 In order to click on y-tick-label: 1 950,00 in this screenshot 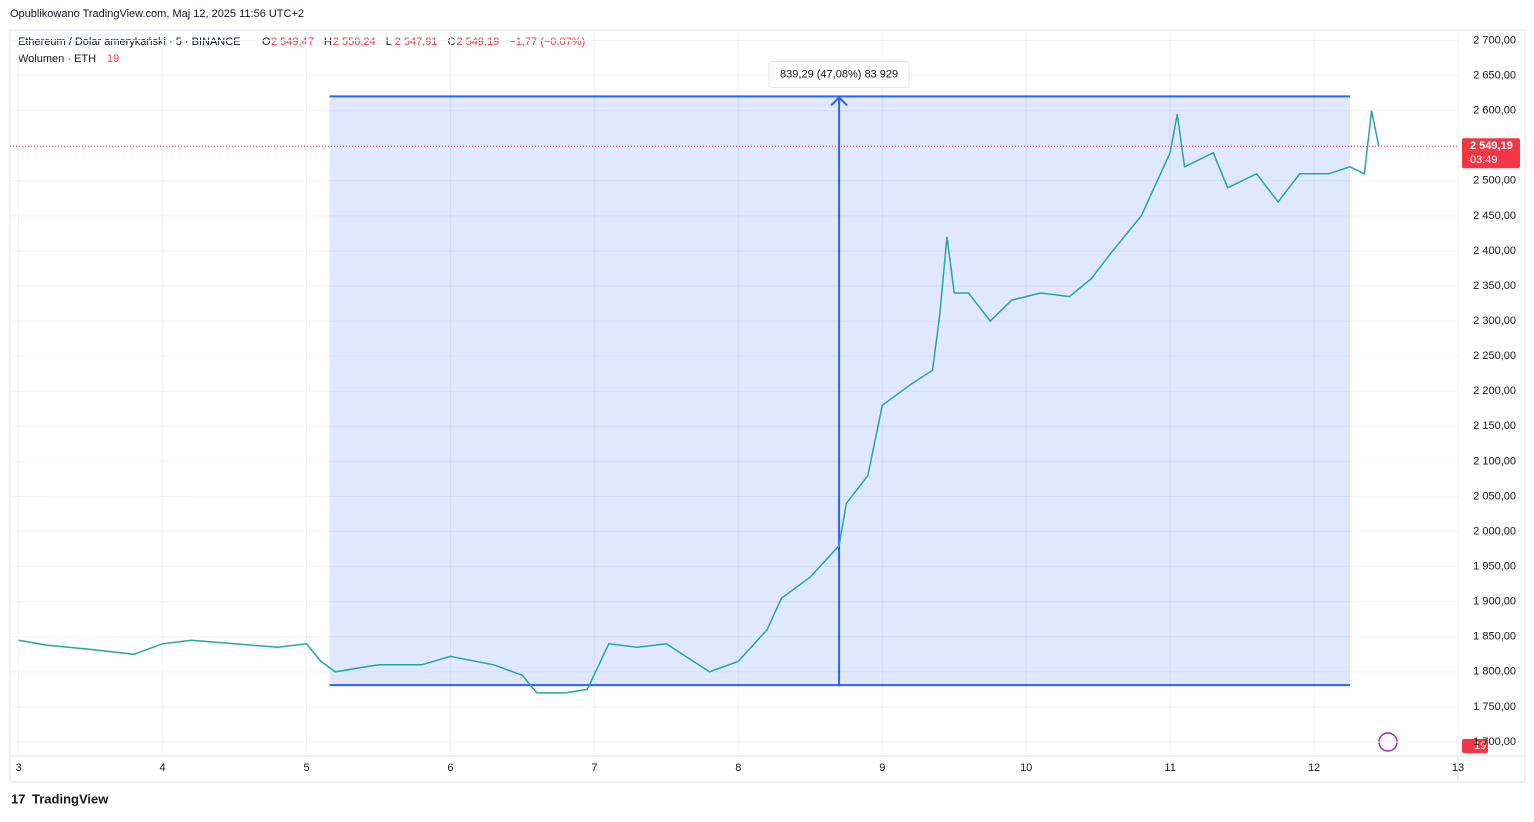, I will do `click(1494, 567)`.